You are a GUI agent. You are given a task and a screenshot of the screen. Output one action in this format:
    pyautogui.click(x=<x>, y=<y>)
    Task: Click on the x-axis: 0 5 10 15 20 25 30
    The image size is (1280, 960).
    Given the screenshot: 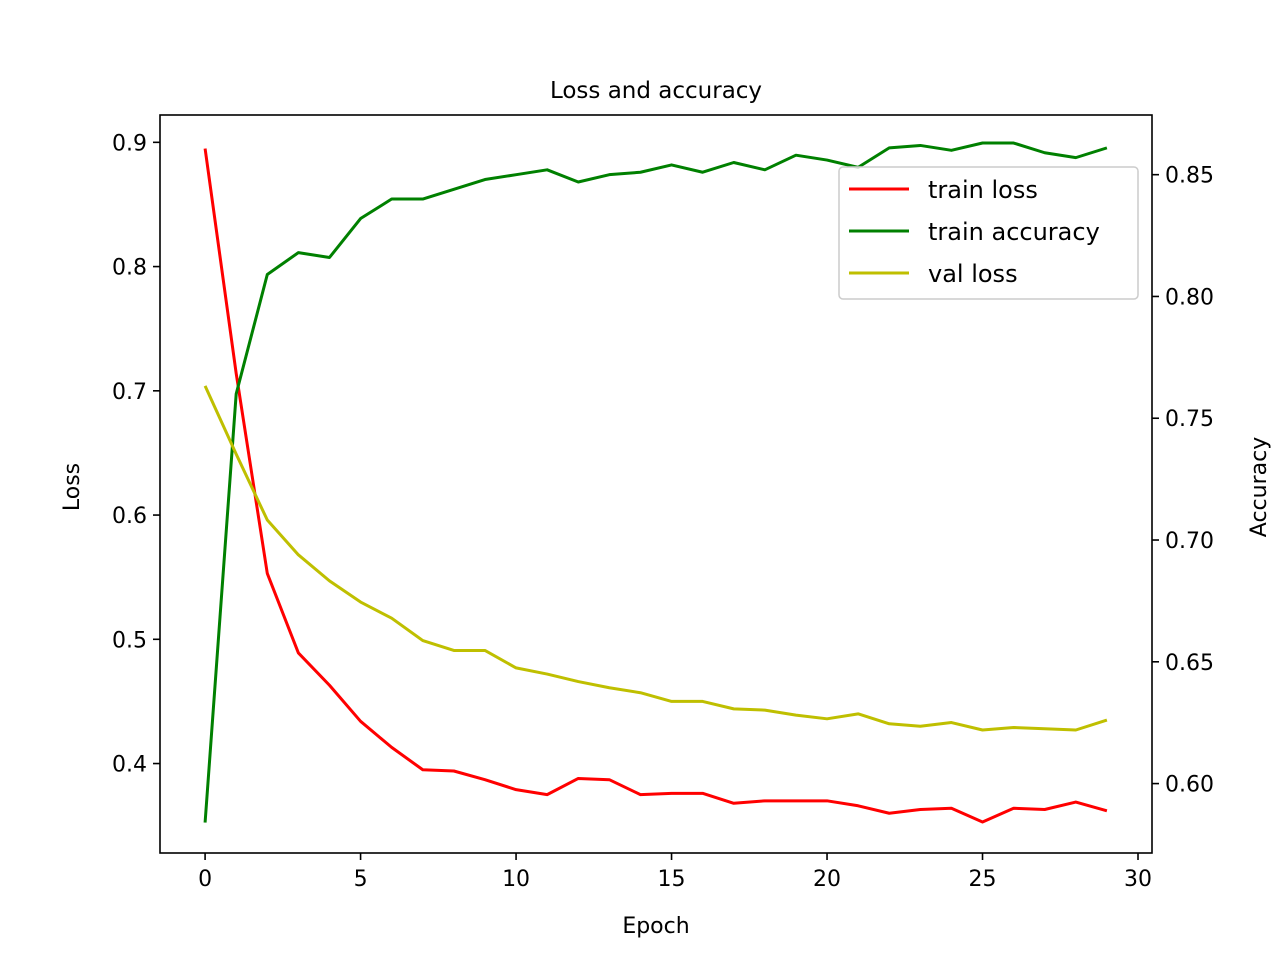 What is the action you would take?
    pyautogui.click(x=675, y=872)
    